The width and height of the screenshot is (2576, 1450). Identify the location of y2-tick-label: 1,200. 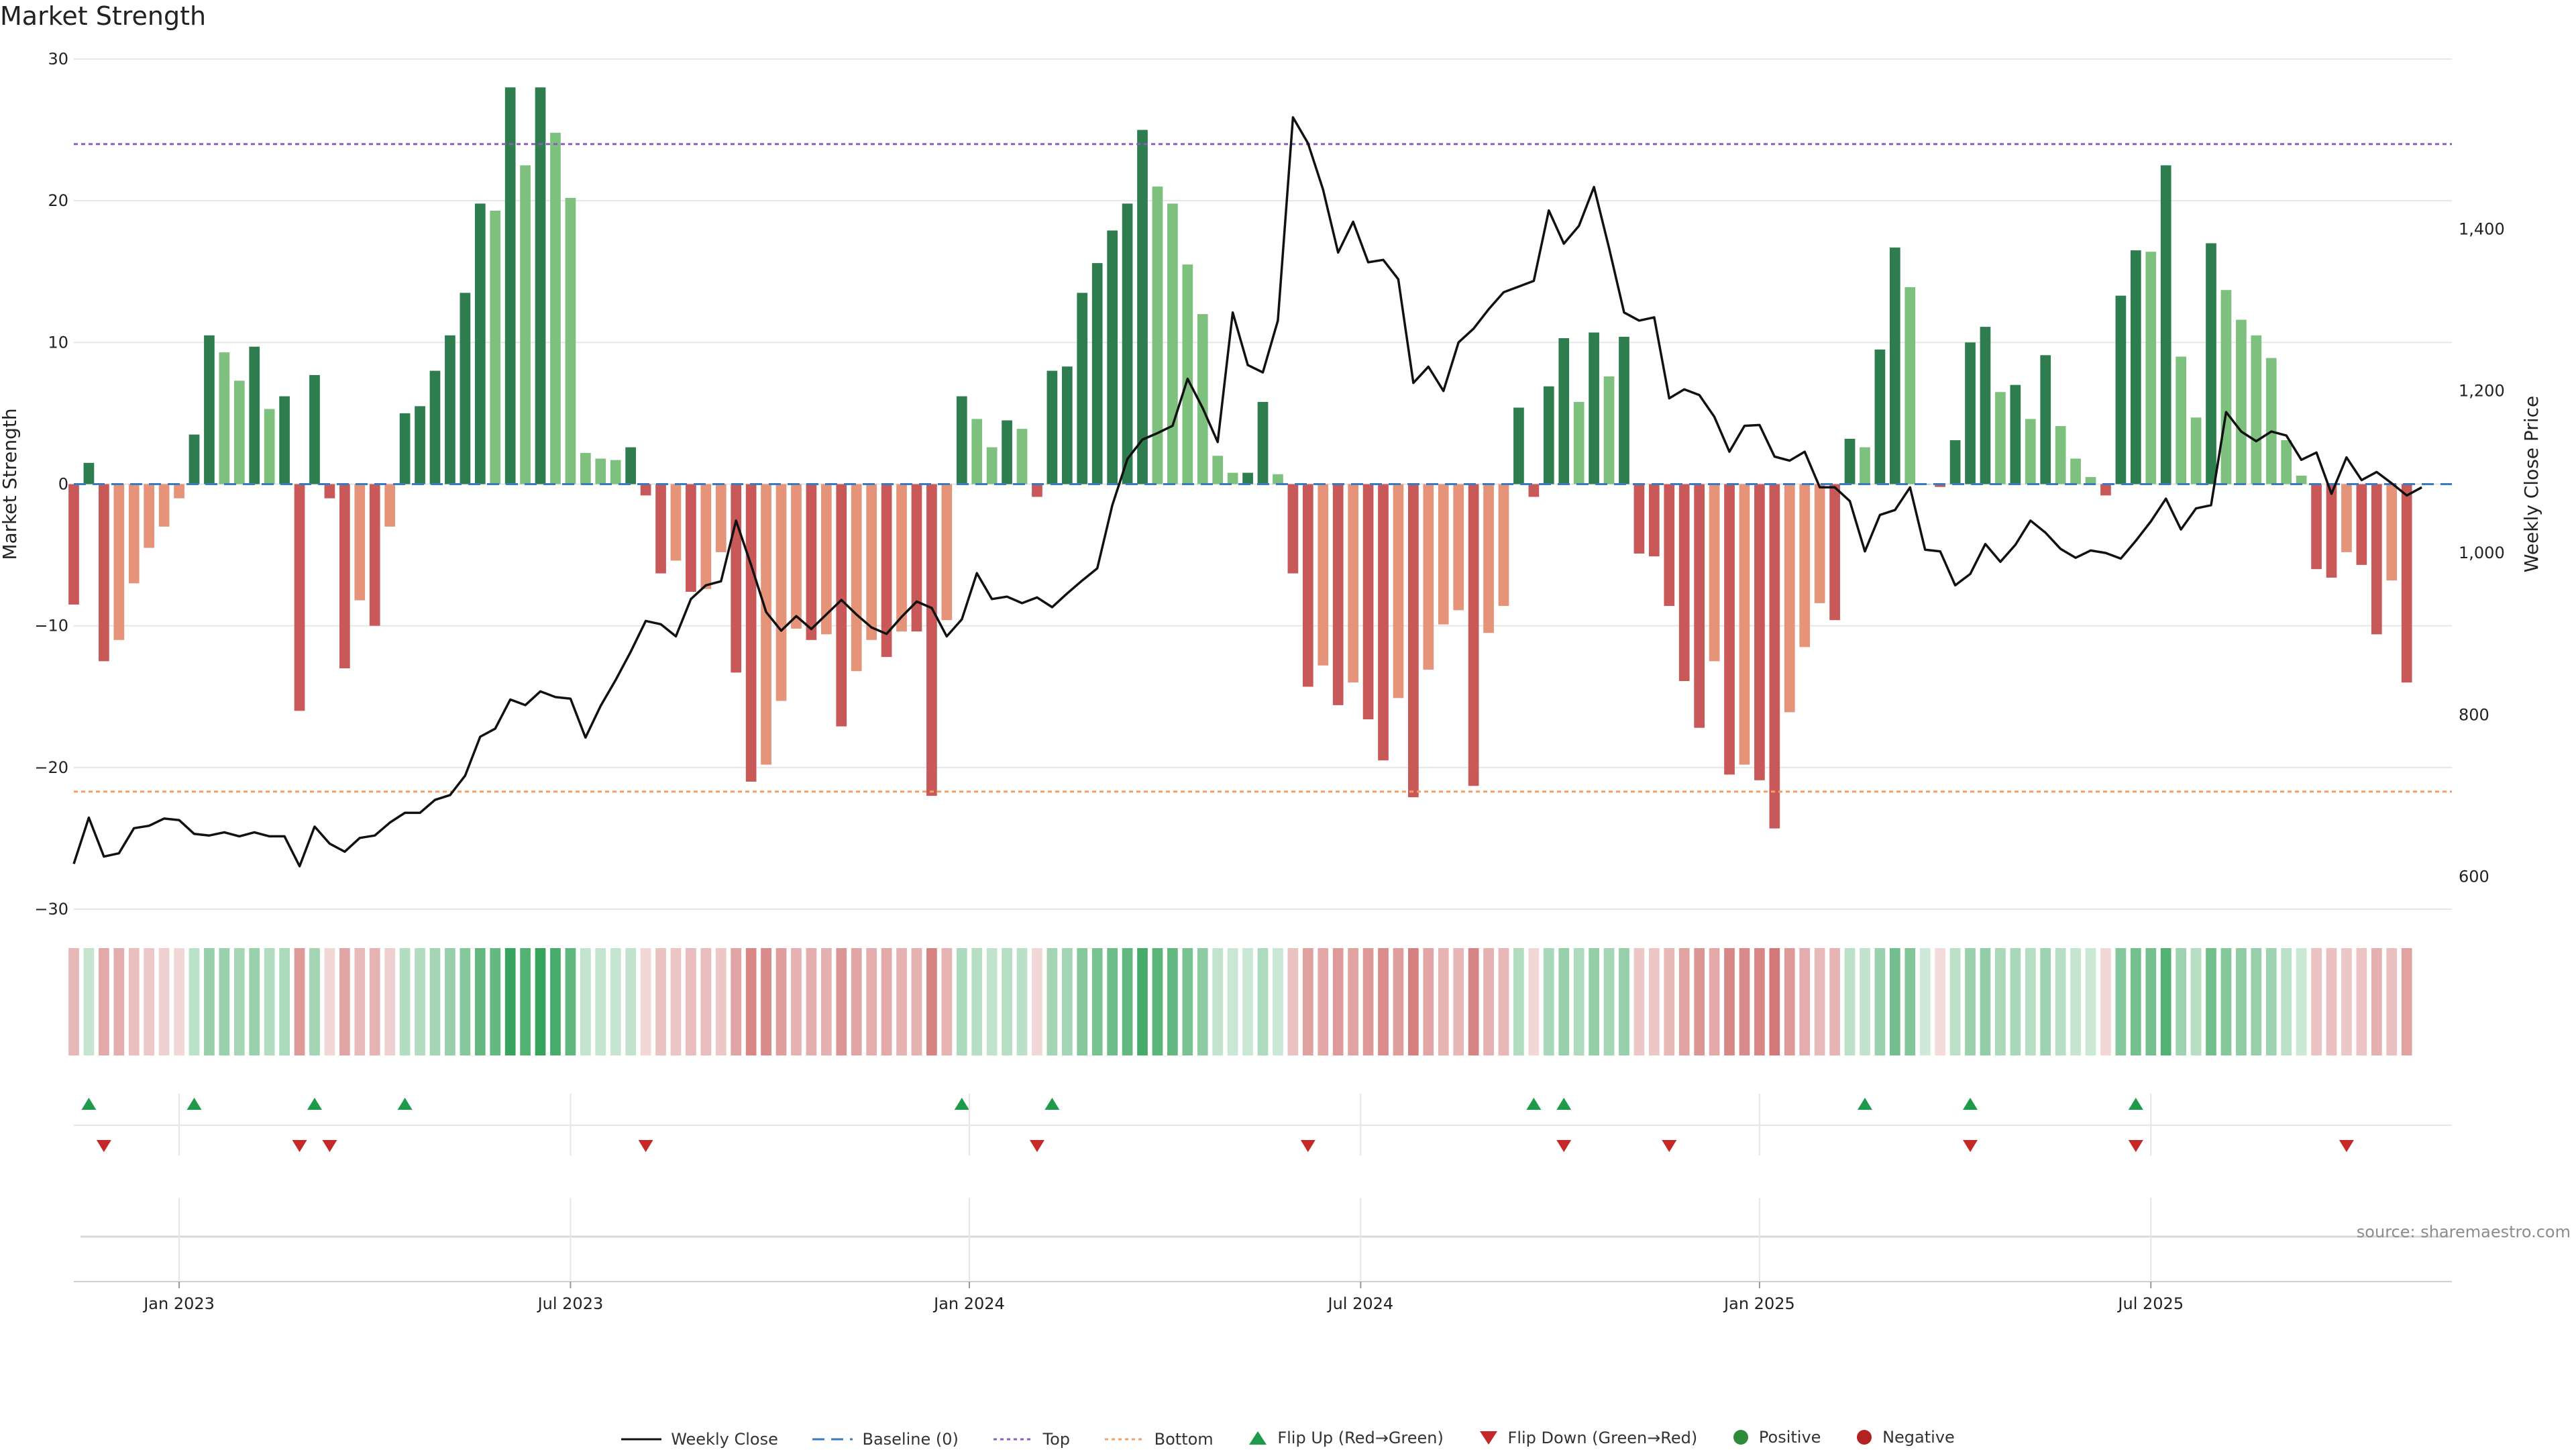
(2482, 391).